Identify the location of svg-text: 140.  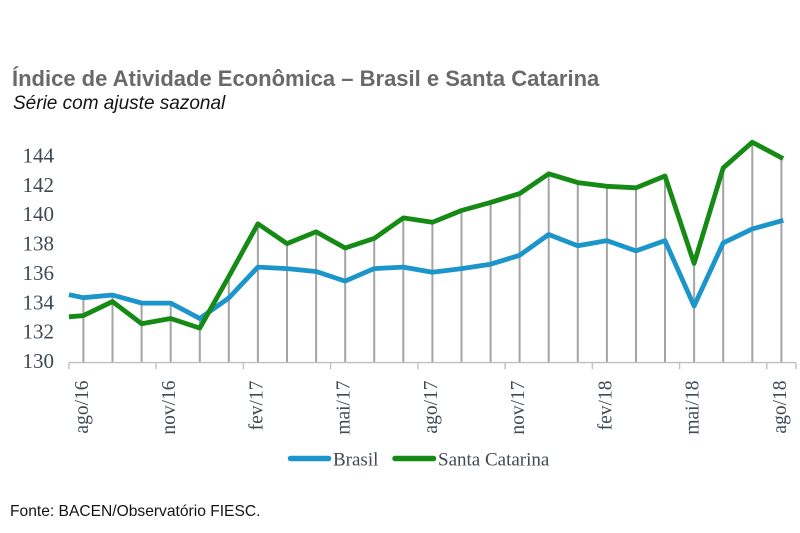
(39, 214).